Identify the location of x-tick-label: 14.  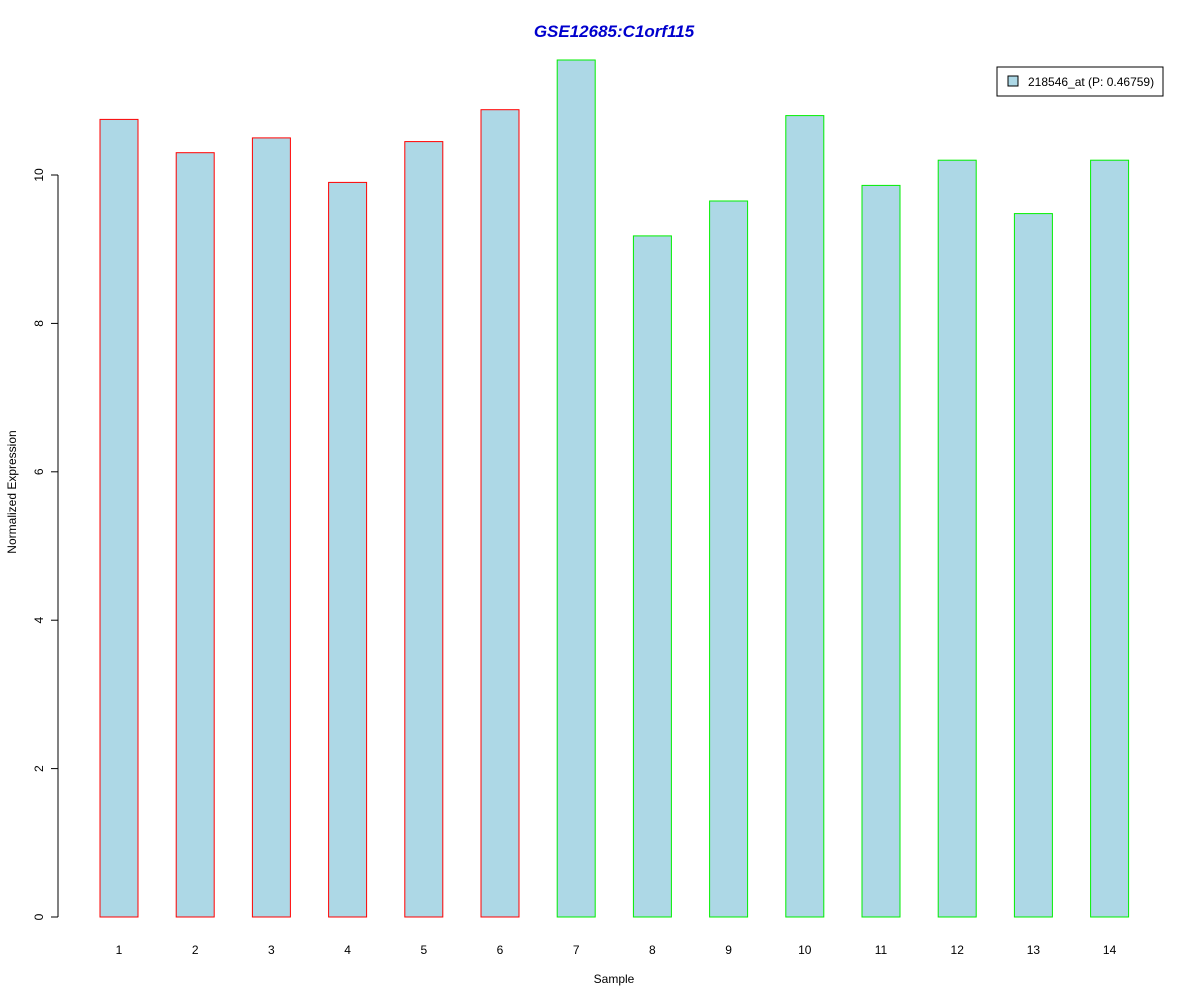
(1110, 950).